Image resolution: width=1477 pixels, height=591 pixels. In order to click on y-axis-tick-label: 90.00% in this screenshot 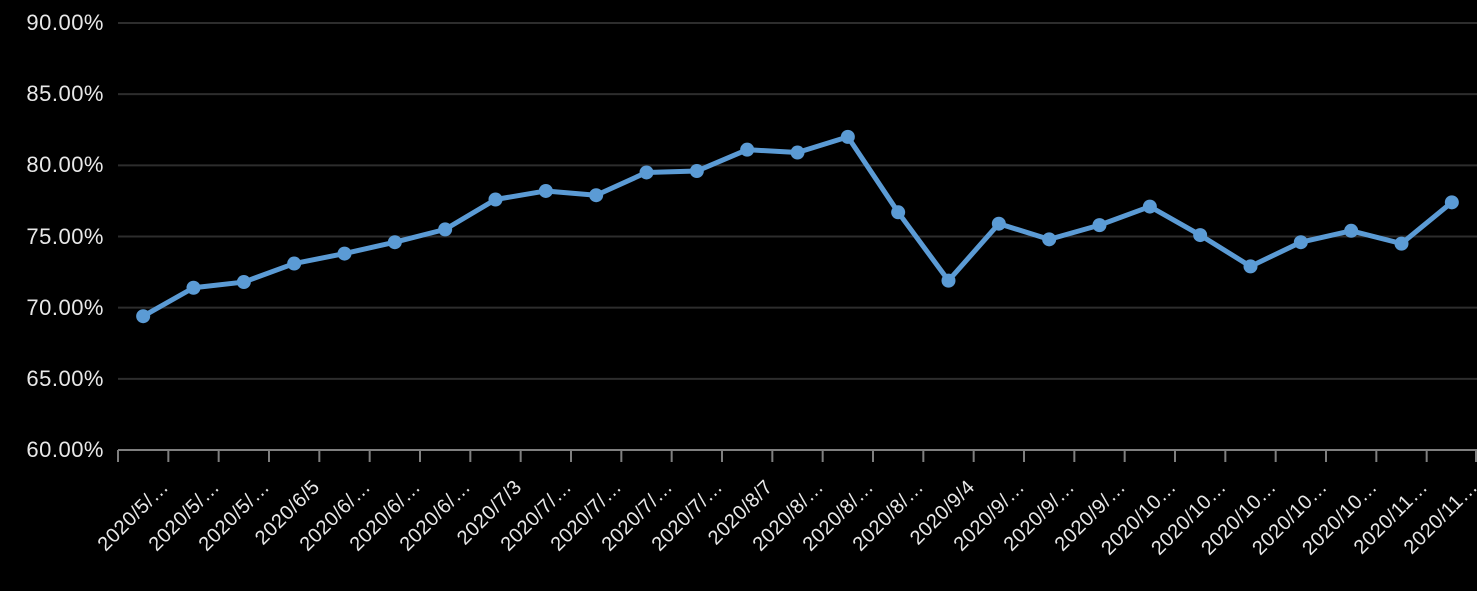, I will do `click(65, 22)`.